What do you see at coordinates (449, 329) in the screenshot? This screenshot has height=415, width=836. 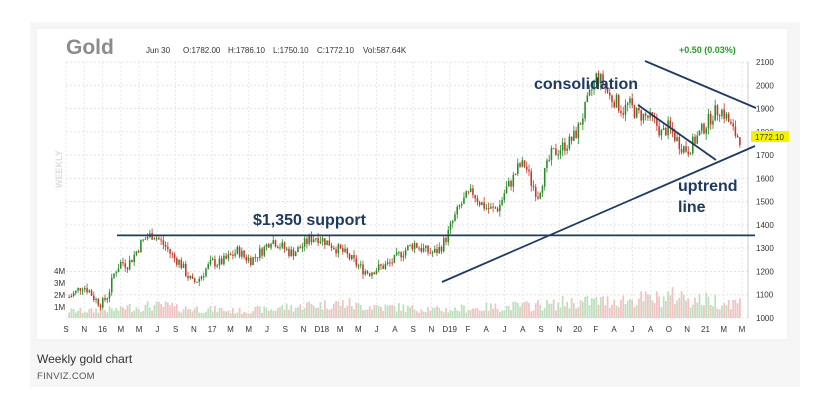 I see `x-tick-label: D19` at bounding box center [449, 329].